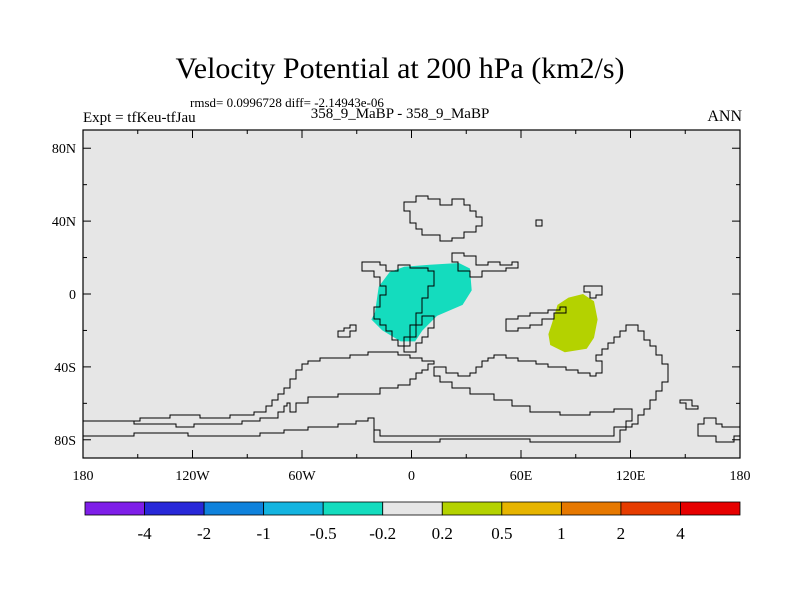 The height and width of the screenshot is (600, 800). What do you see at coordinates (139, 118) in the screenshot?
I see `experiment-label: Expt = tfKeu-tfJau` at bounding box center [139, 118].